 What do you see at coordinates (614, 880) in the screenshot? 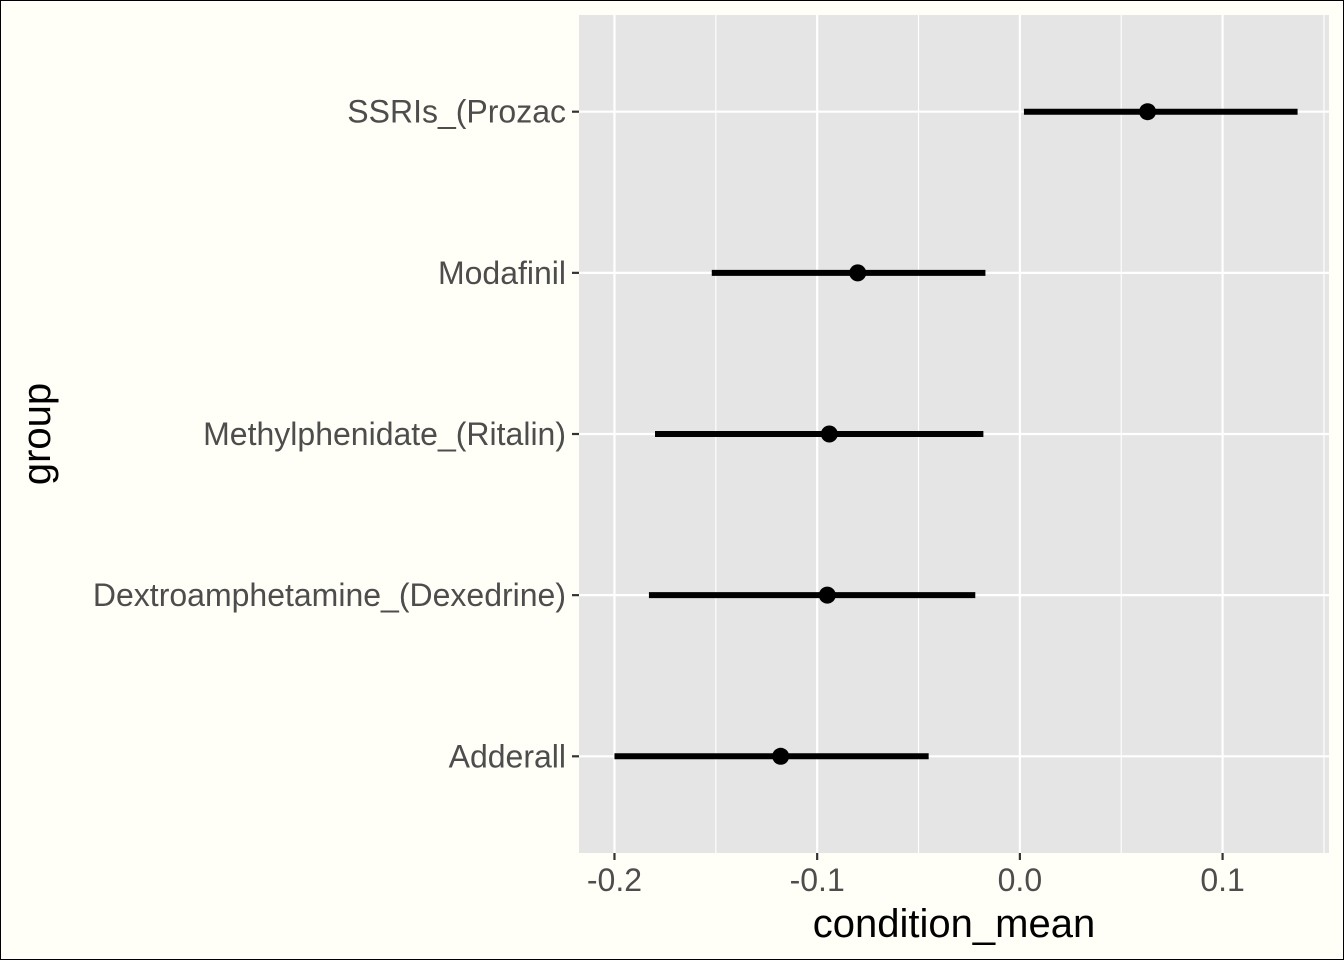
I see `x-tick-label: -0.2` at bounding box center [614, 880].